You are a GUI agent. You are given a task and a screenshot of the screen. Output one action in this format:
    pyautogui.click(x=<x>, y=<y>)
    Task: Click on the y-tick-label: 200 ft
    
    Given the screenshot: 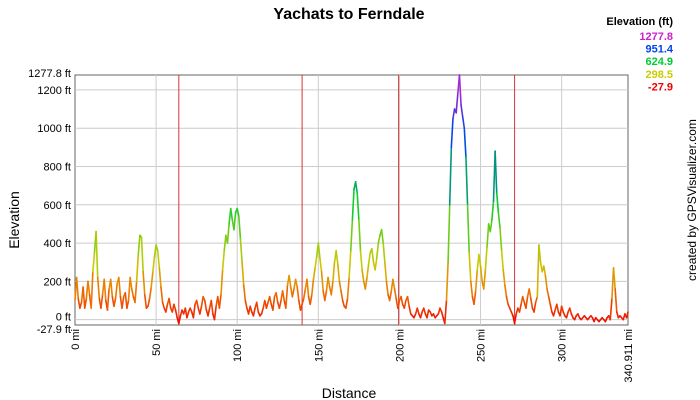 What is the action you would take?
    pyautogui.click(x=57, y=282)
    